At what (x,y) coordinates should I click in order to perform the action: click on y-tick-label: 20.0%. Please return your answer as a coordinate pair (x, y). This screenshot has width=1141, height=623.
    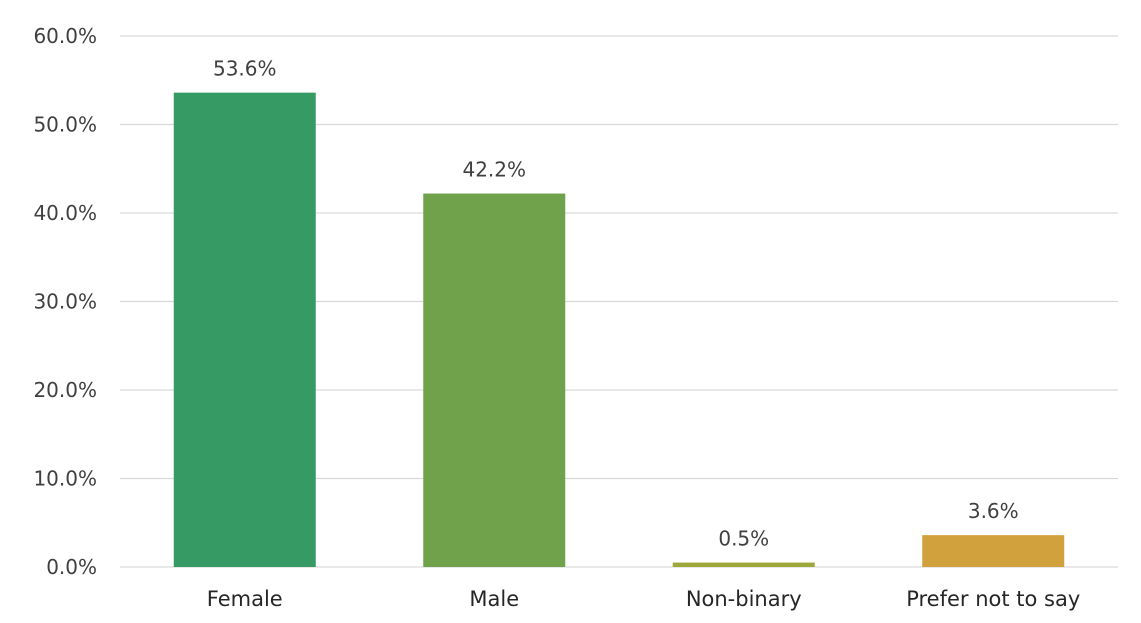
    Looking at the image, I should click on (65, 390).